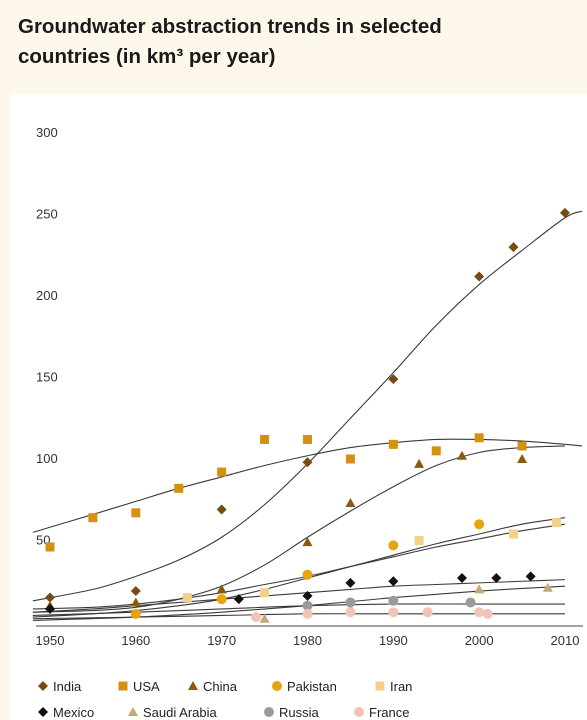 The height and width of the screenshot is (720, 587). What do you see at coordinates (401, 686) in the screenshot?
I see `legend-label: Iran` at bounding box center [401, 686].